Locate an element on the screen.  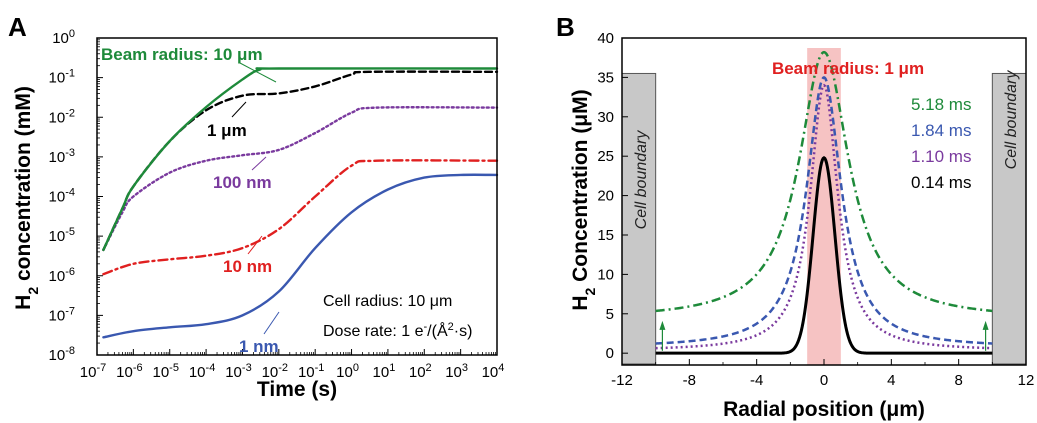
b-ytick-label: 0 is located at coordinates (610, 353).